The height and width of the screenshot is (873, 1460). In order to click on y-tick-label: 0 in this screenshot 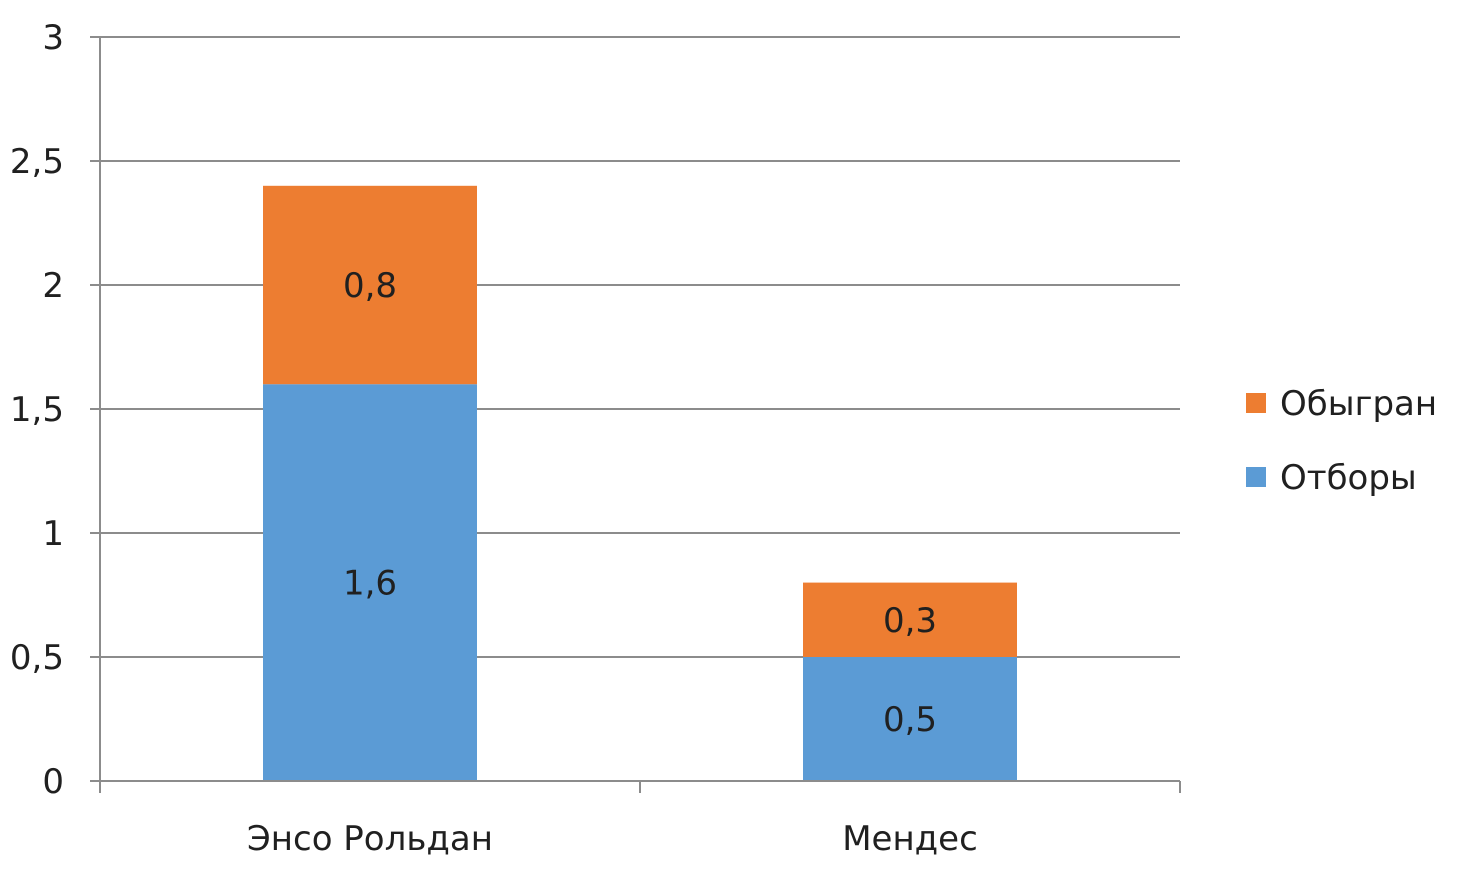, I will do `click(53, 782)`.